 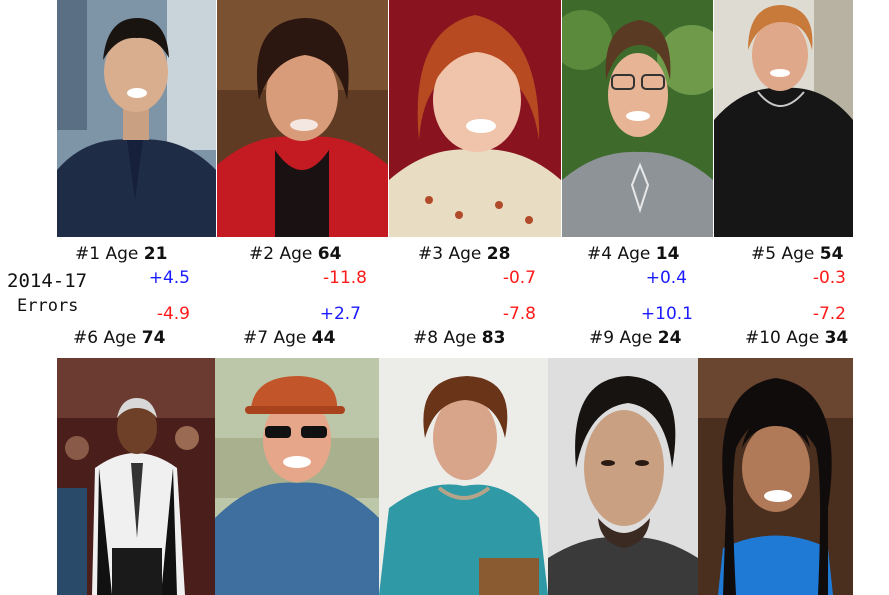 I want to click on label-6: #6 Age 74, so click(x=119, y=338).